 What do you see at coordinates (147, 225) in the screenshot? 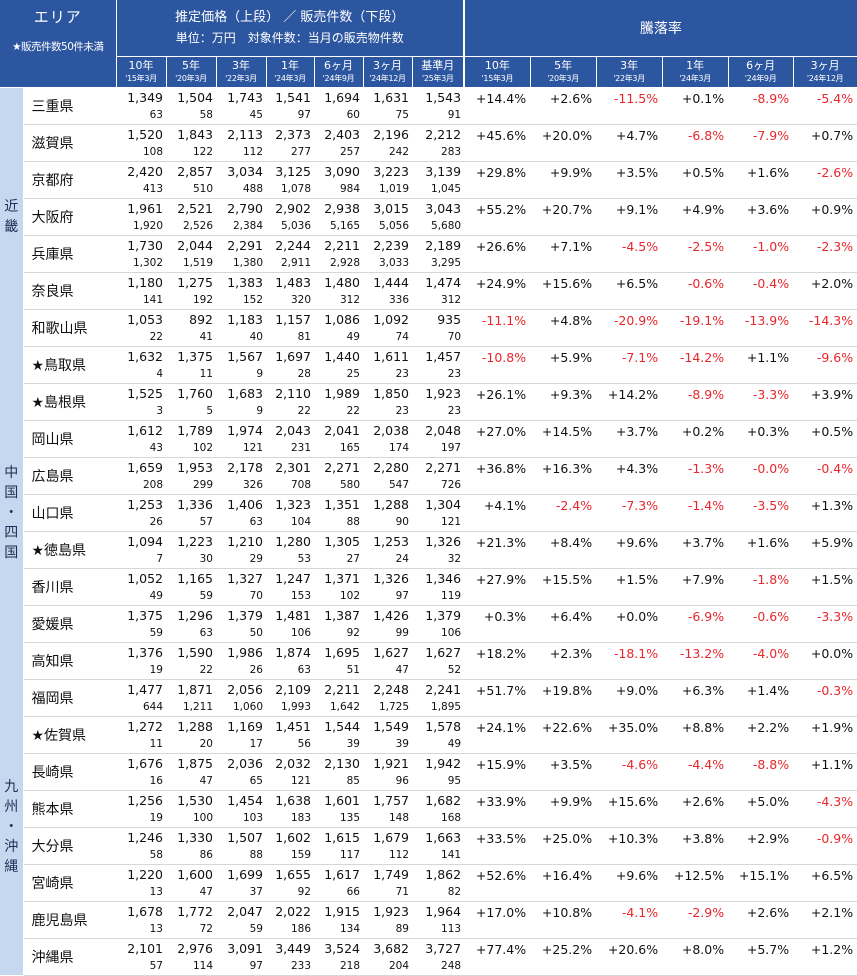
I see `count-value: 1,920` at bounding box center [147, 225].